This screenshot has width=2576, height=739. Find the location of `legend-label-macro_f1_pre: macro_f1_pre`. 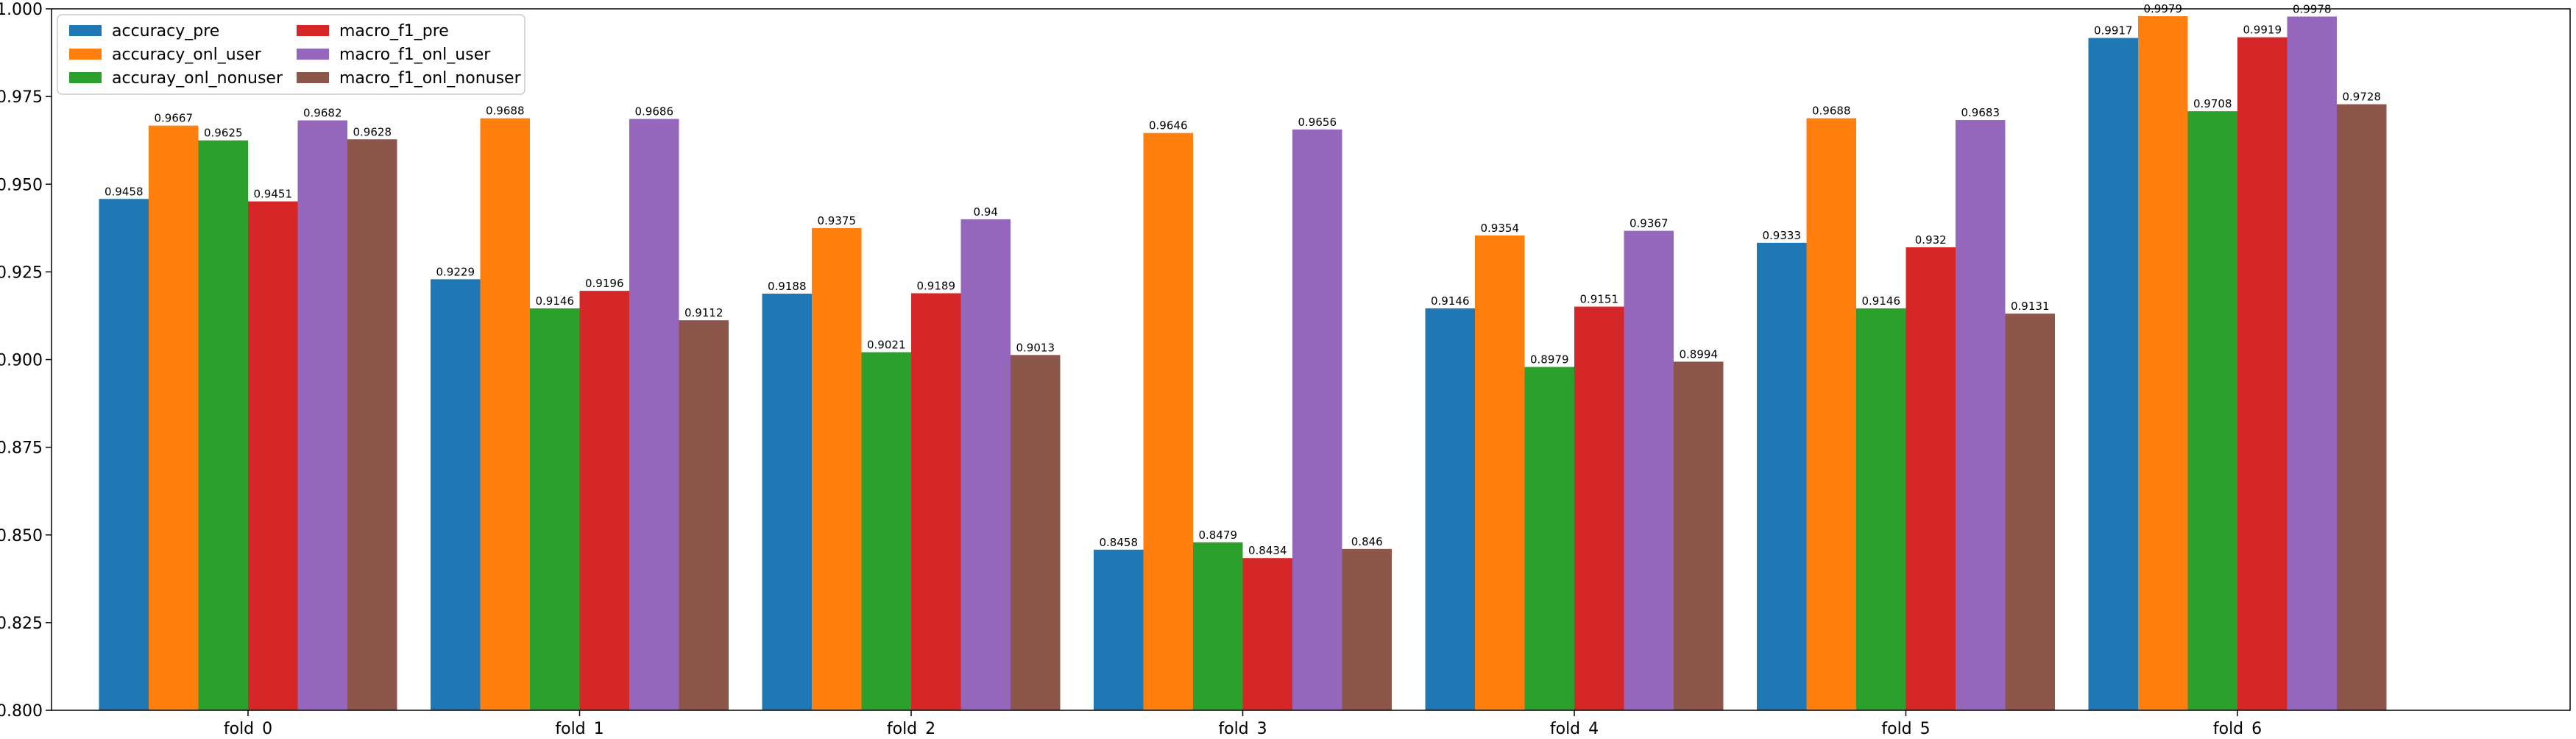

legend-label-macro_f1_pre: macro_f1_pre is located at coordinates (394, 31).